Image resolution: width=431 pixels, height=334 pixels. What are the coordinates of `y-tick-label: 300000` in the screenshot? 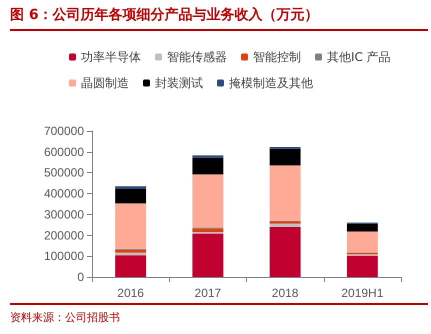 It's located at (64, 214).